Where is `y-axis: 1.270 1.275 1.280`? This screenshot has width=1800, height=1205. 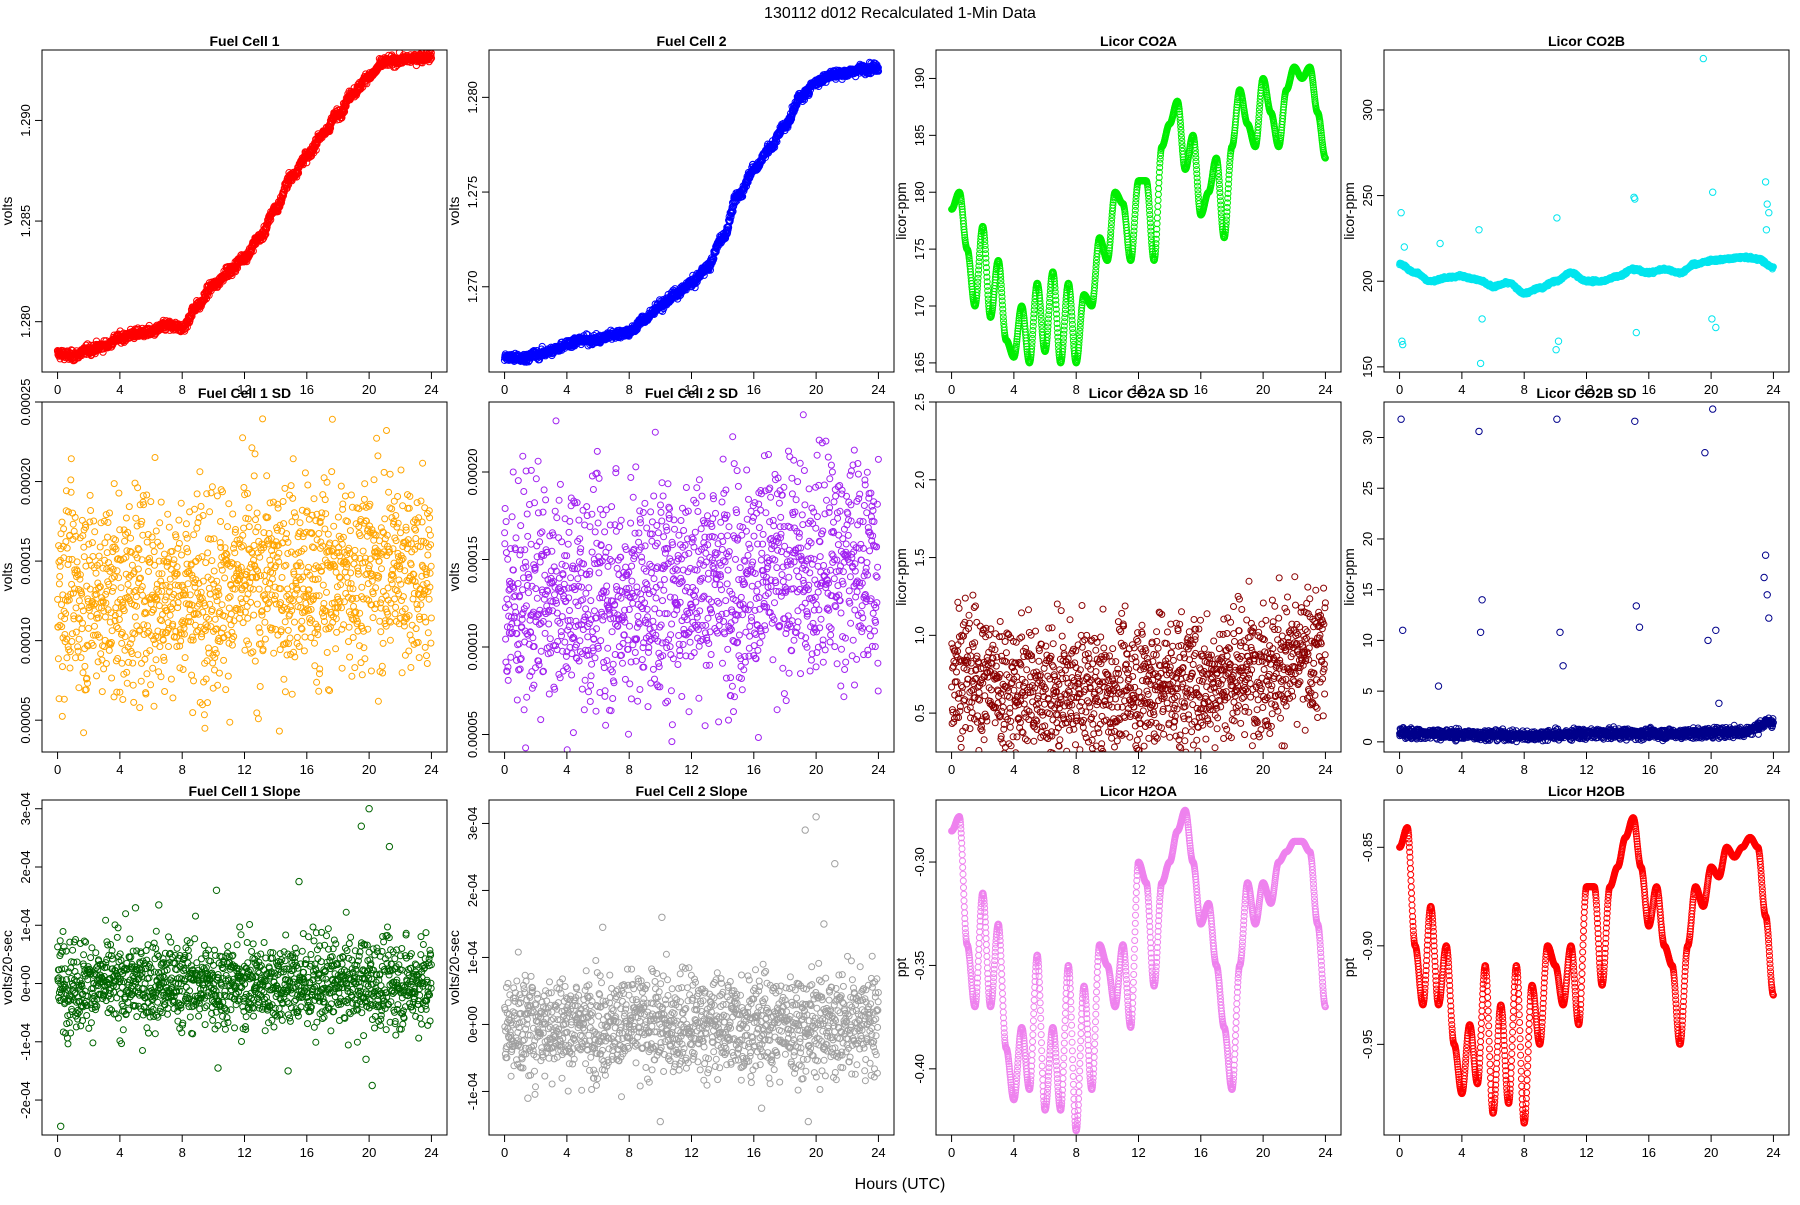 y-axis: 1.270 1.275 1.280 is located at coordinates (477, 192).